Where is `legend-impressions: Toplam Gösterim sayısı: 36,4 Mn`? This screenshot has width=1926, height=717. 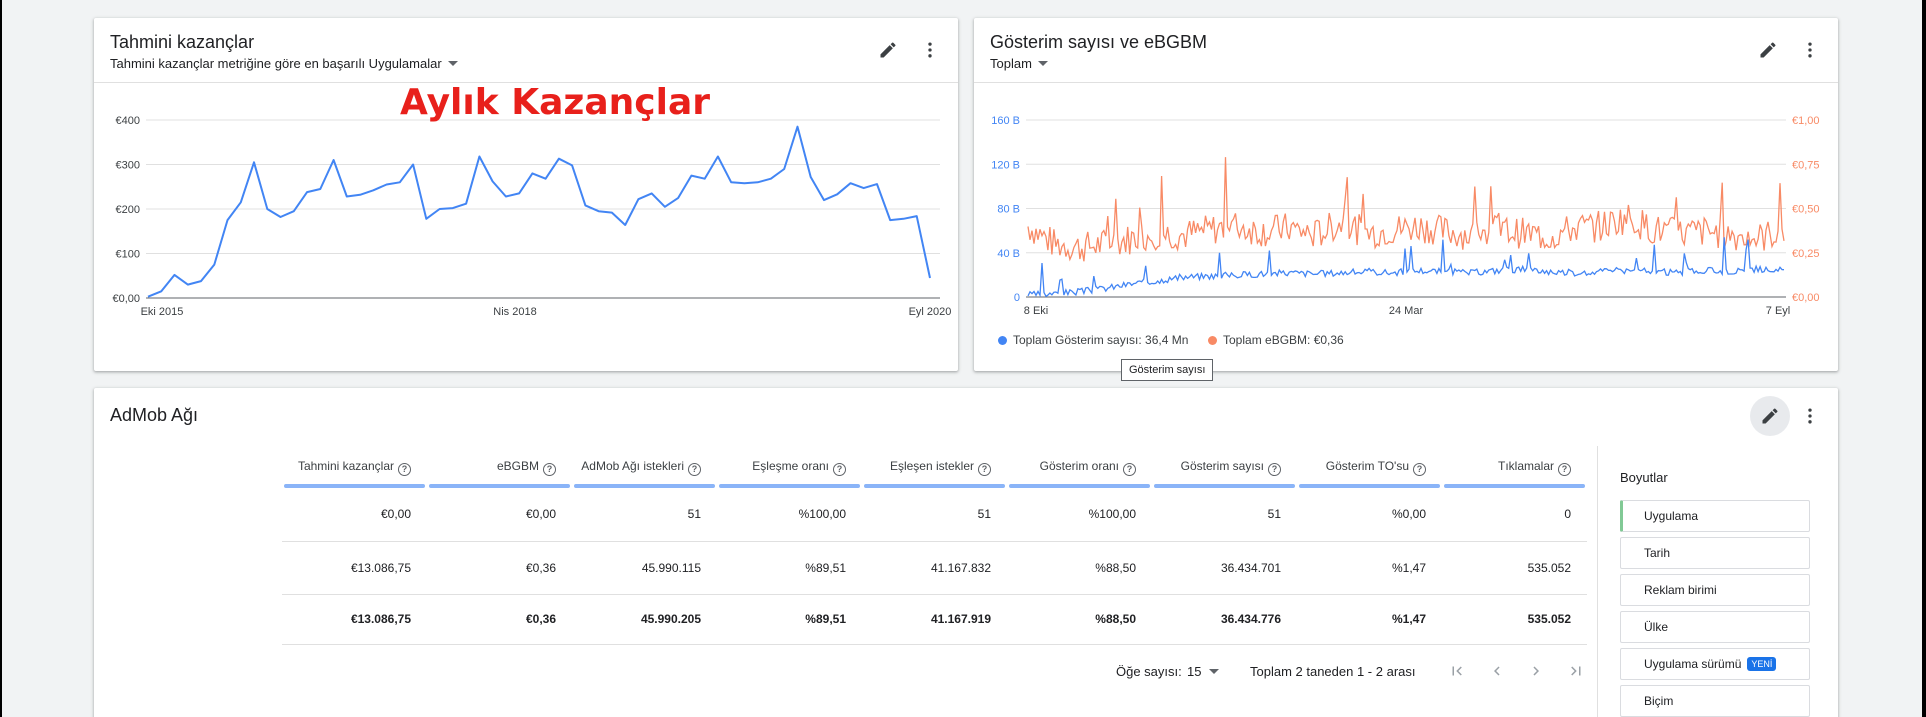 legend-impressions: Toplam Gösterim sayısı: 36,4 Mn is located at coordinates (1093, 340).